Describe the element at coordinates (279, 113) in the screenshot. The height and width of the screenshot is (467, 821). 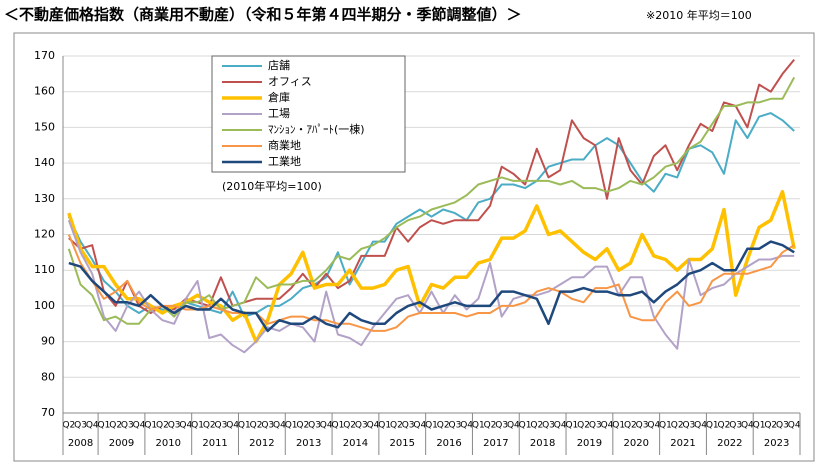
I see `legend-label: 工場` at that location.